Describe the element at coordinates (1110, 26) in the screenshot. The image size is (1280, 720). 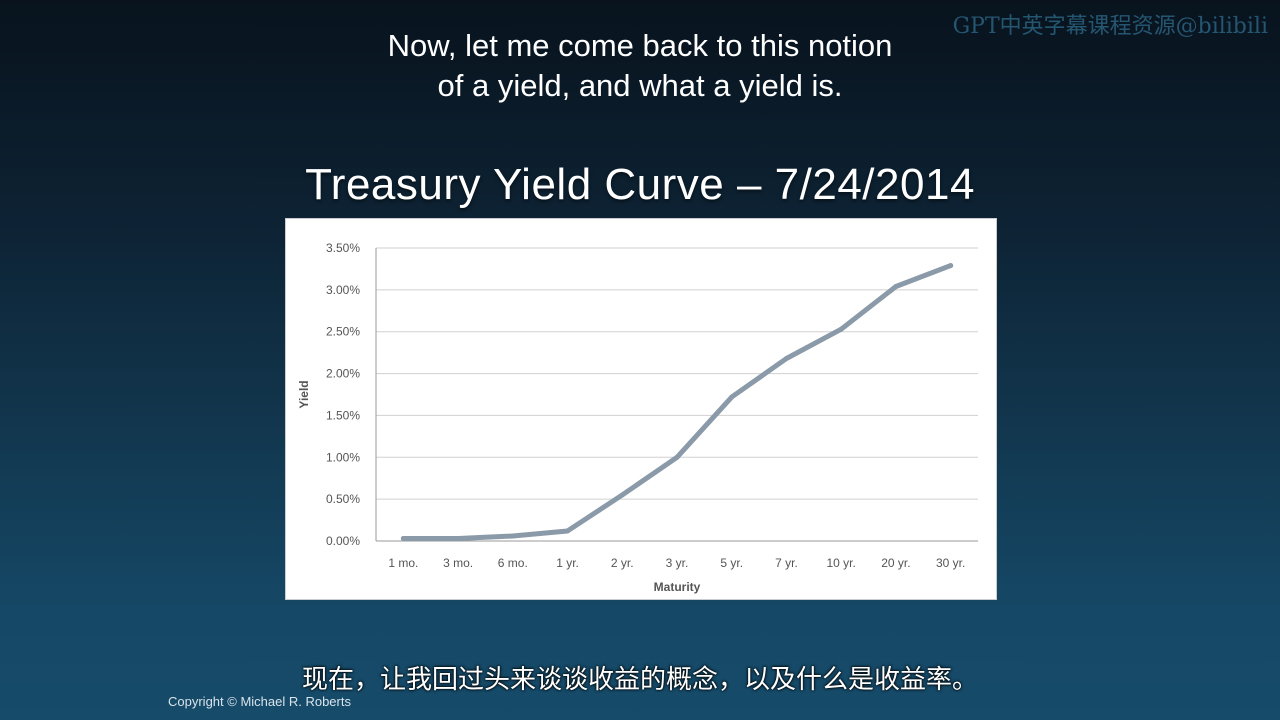
I see `watermark: GPT中英字幕课程资源@bilibili` at that location.